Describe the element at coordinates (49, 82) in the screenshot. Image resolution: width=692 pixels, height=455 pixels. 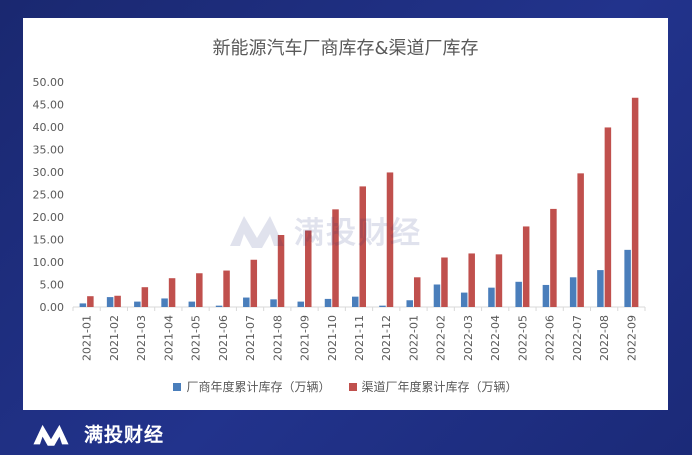
I see `y-tick-label: 50.00` at that location.